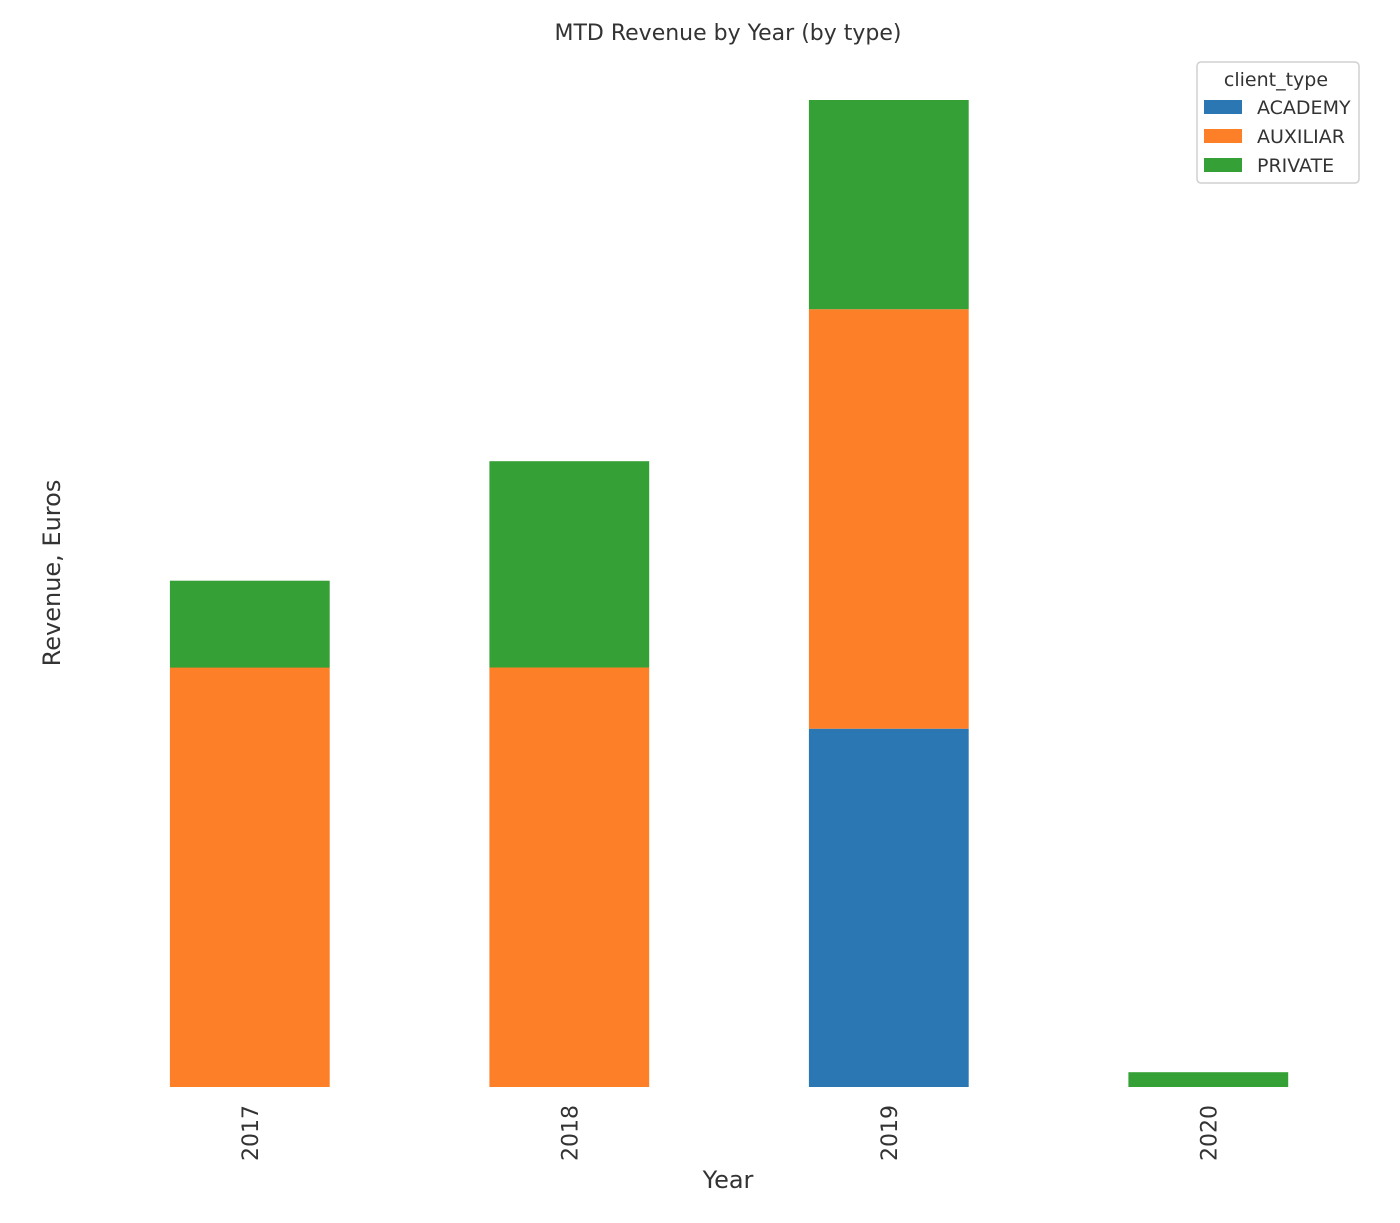 The width and height of the screenshot is (1400, 1223). Describe the element at coordinates (249, 624) in the screenshot. I see `bar-2017-private` at that location.